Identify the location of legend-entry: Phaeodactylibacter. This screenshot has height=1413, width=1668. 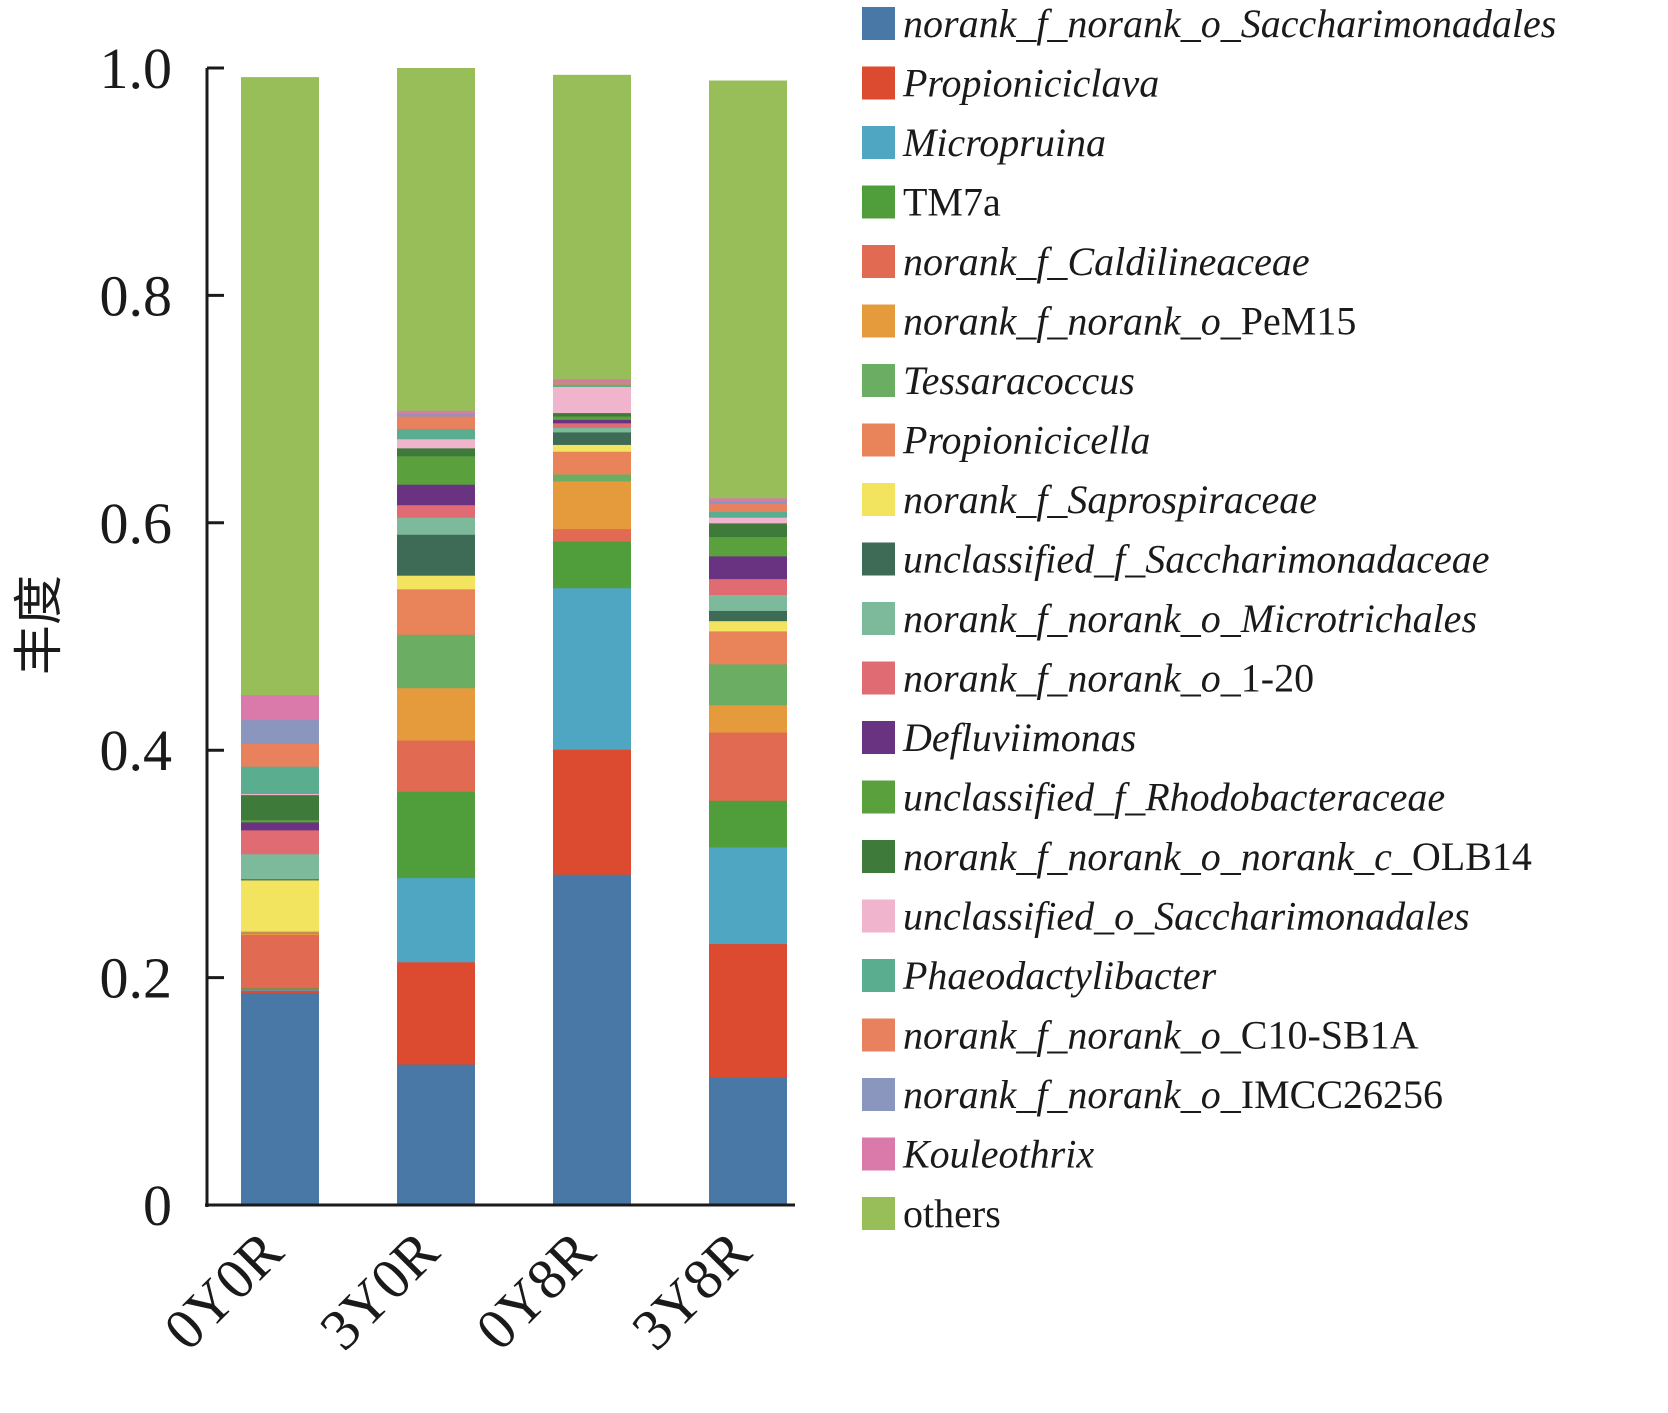
(1039, 975).